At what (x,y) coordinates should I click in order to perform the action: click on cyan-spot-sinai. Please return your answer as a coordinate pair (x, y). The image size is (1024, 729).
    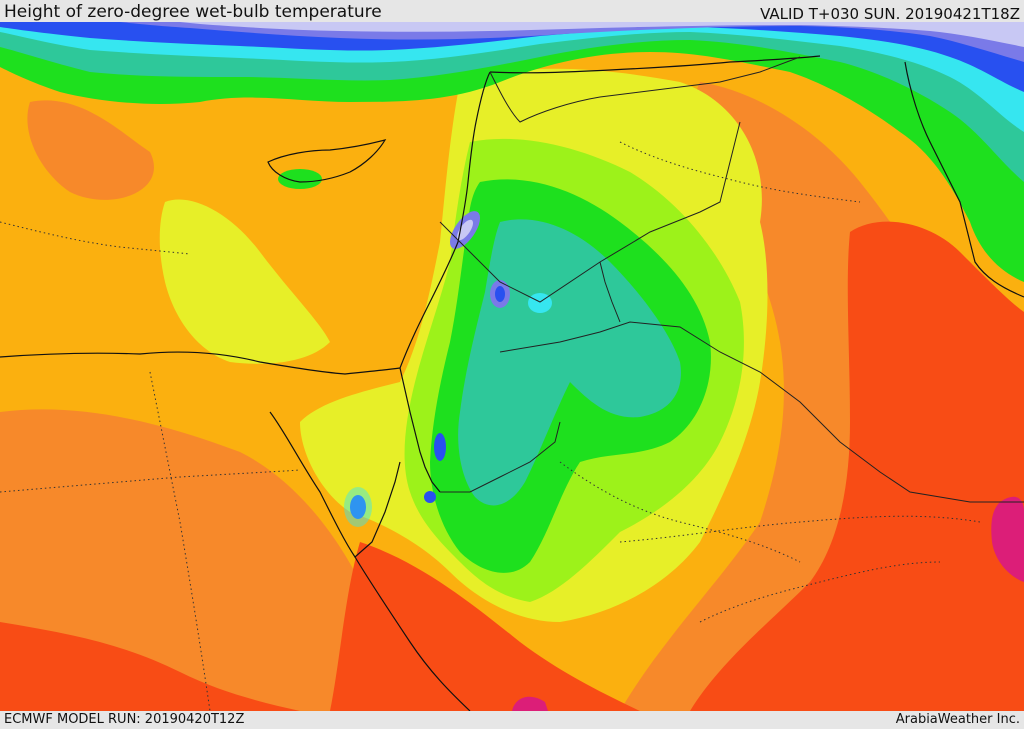
    Looking at the image, I should click on (358, 507).